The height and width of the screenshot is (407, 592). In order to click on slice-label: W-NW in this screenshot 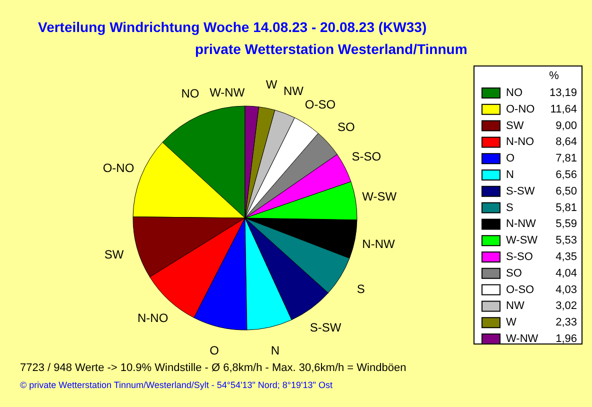, I will do `click(228, 92)`.